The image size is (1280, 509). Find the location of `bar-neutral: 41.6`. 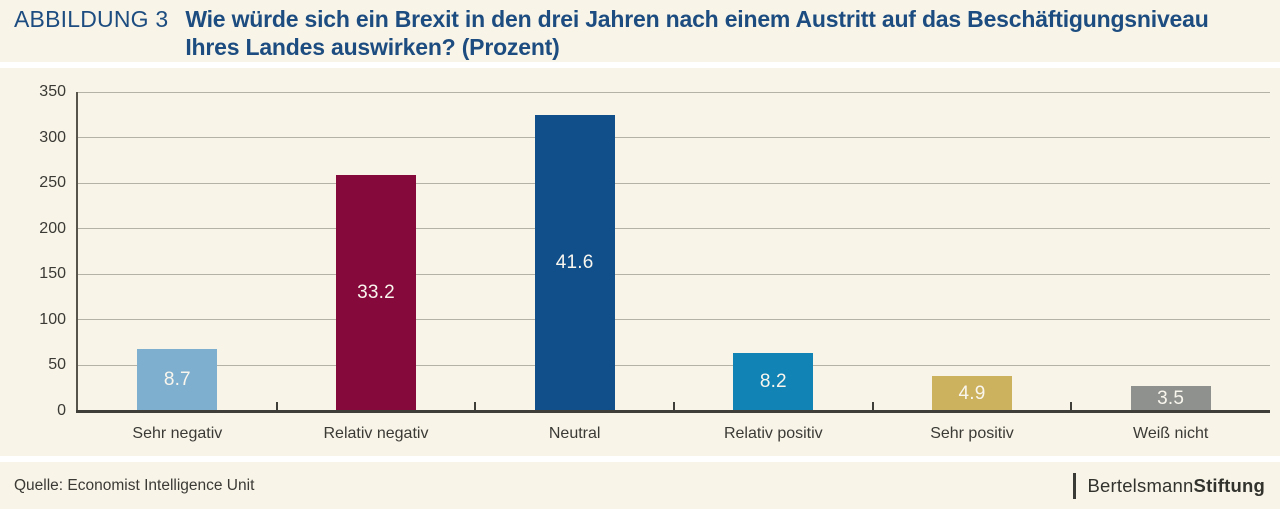

bar-neutral: 41.6 is located at coordinates (574, 263).